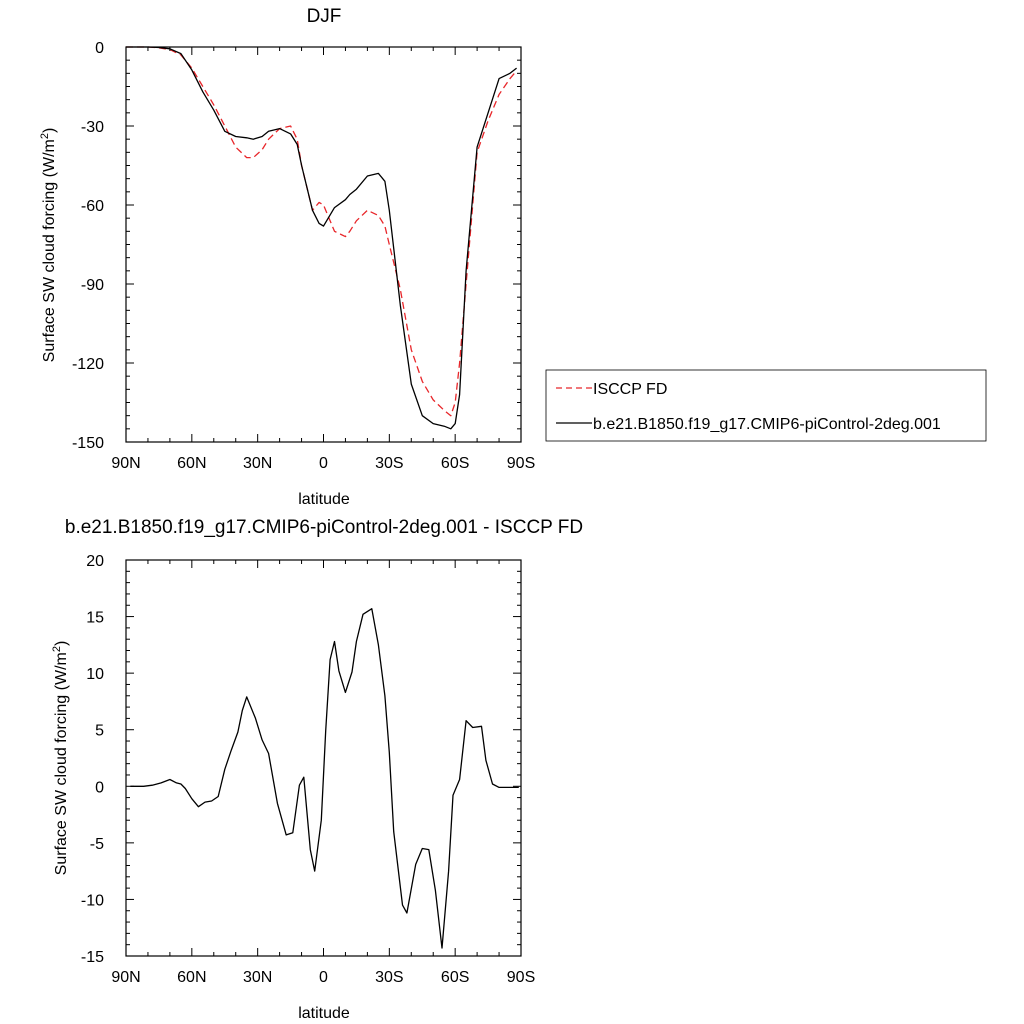 This screenshot has height=1024, width=1024. Describe the element at coordinates (324, 16) in the screenshot. I see `chart-title: DJF` at that location.